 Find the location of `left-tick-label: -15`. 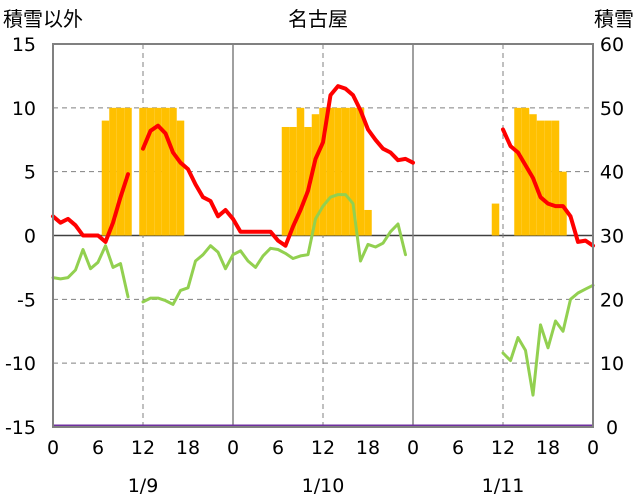

left-tick-label: -15 is located at coordinates (20, 428).